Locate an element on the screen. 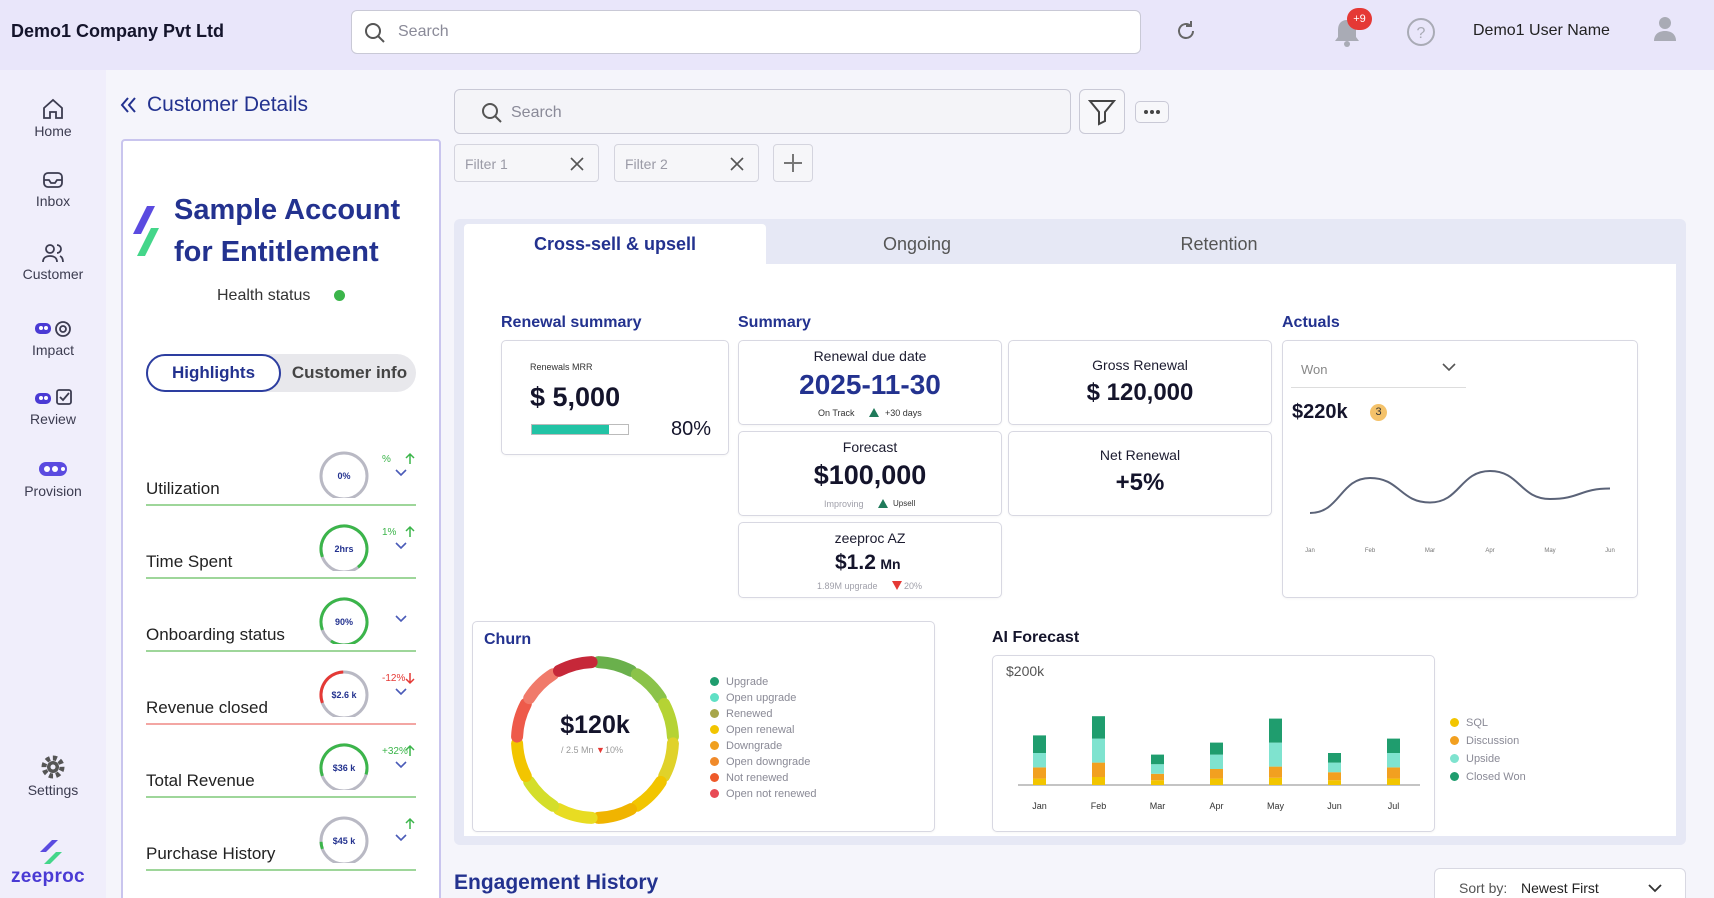 The width and height of the screenshot is (1714, 898). churn-legend-item: Renewed is located at coordinates (741, 714).